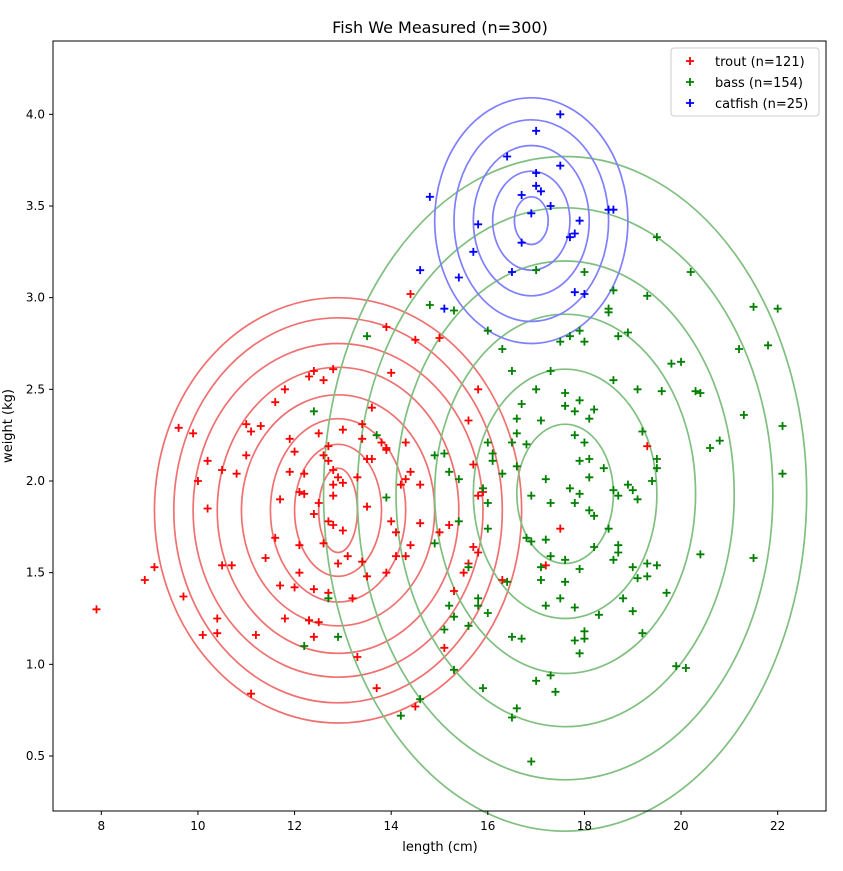 The height and width of the screenshot is (871, 843). Describe the element at coordinates (690, 82) in the screenshot. I see `legend-marker-bass` at that location.